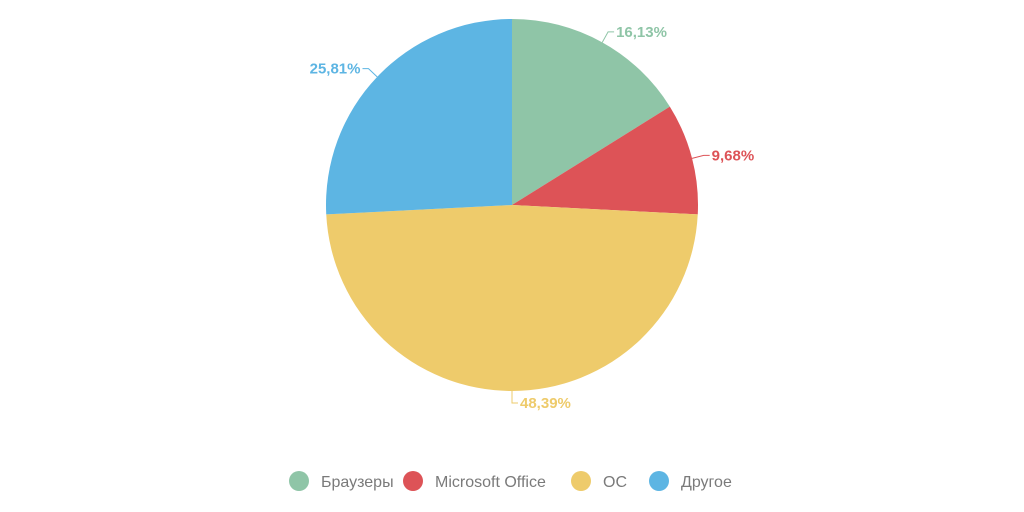 The width and height of the screenshot is (1024, 512). I want to click on pie-slice-microsoft-office, so click(605, 160).